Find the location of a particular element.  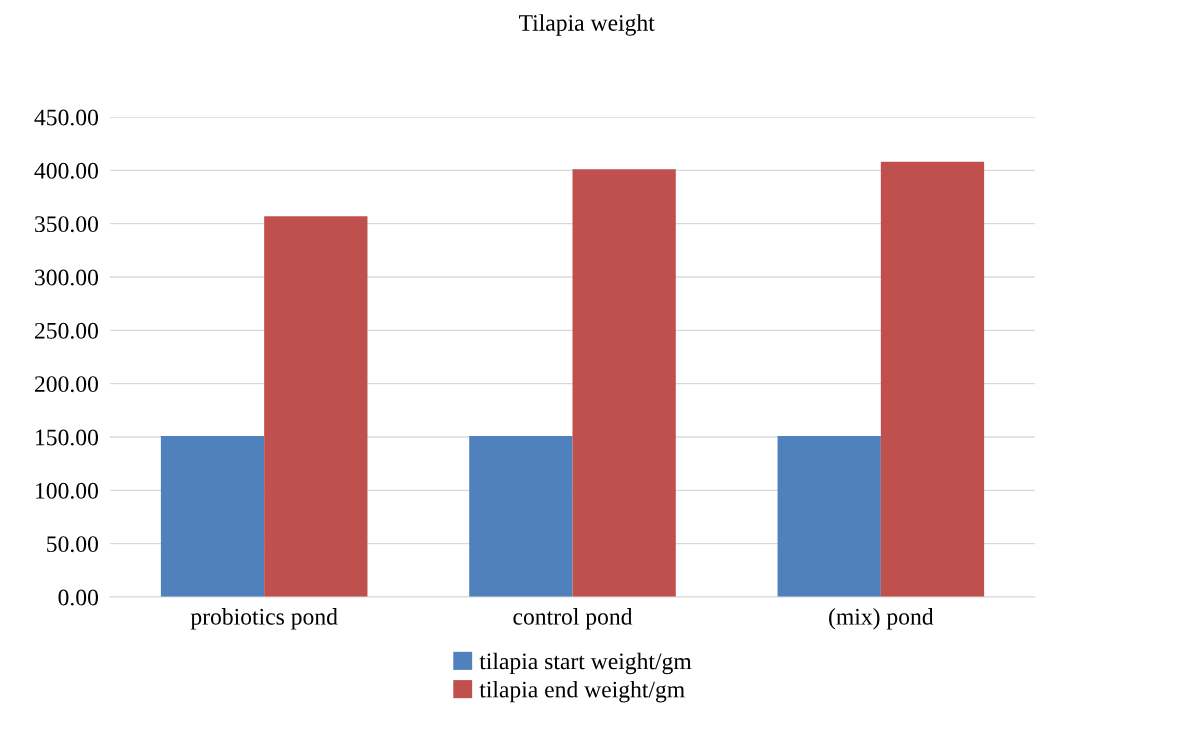

y-tick-label: 250.00 is located at coordinates (66, 330).